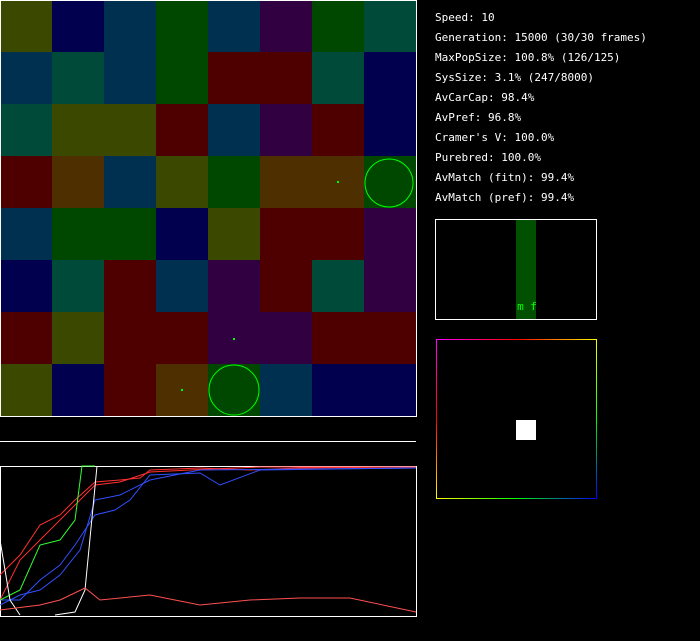 The height and width of the screenshot is (641, 700). Describe the element at coordinates (504, 177) in the screenshot. I see `stat-line: AvMatch (fitn): 99.4%` at that location.